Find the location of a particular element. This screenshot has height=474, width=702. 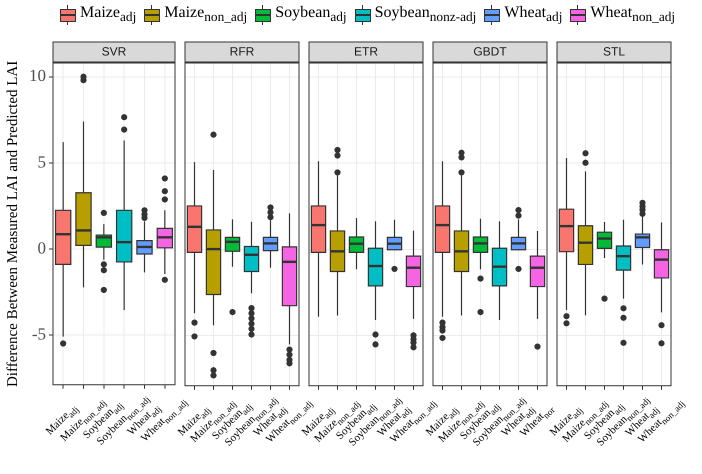

legend-label: Wheat$_{non_adj}$ is located at coordinates (633, 15).